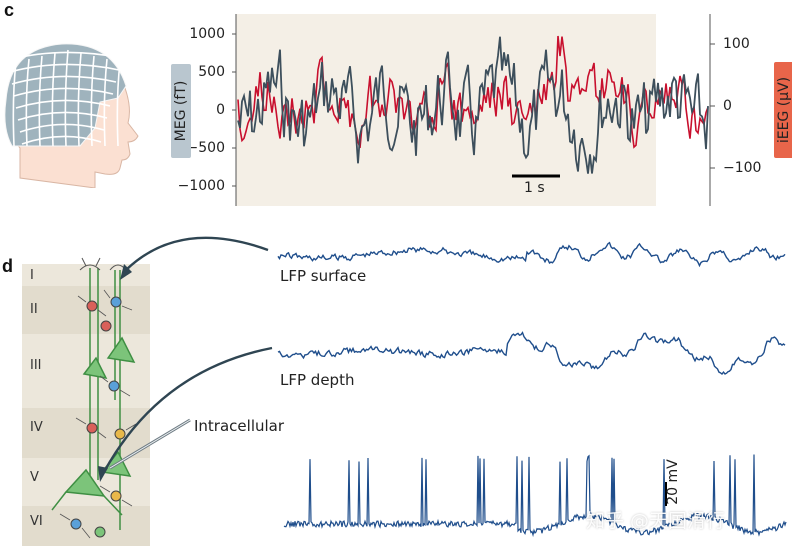 This screenshot has width=792, height=549. Describe the element at coordinates (727, 106) in the screenshot. I see `ieeg-tick-0: 0` at that location.